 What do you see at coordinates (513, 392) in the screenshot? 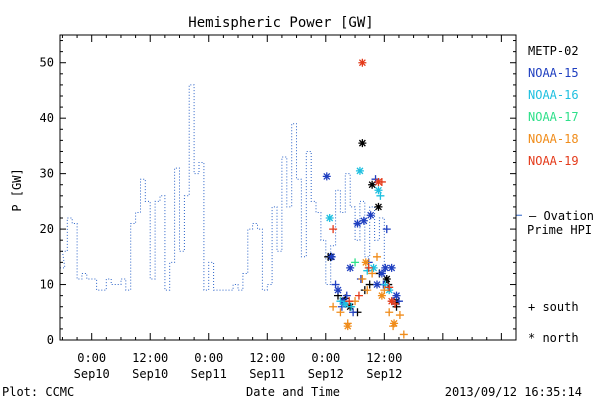
I see `footer-right: 2013/09/12 16:35:14` at bounding box center [513, 392].